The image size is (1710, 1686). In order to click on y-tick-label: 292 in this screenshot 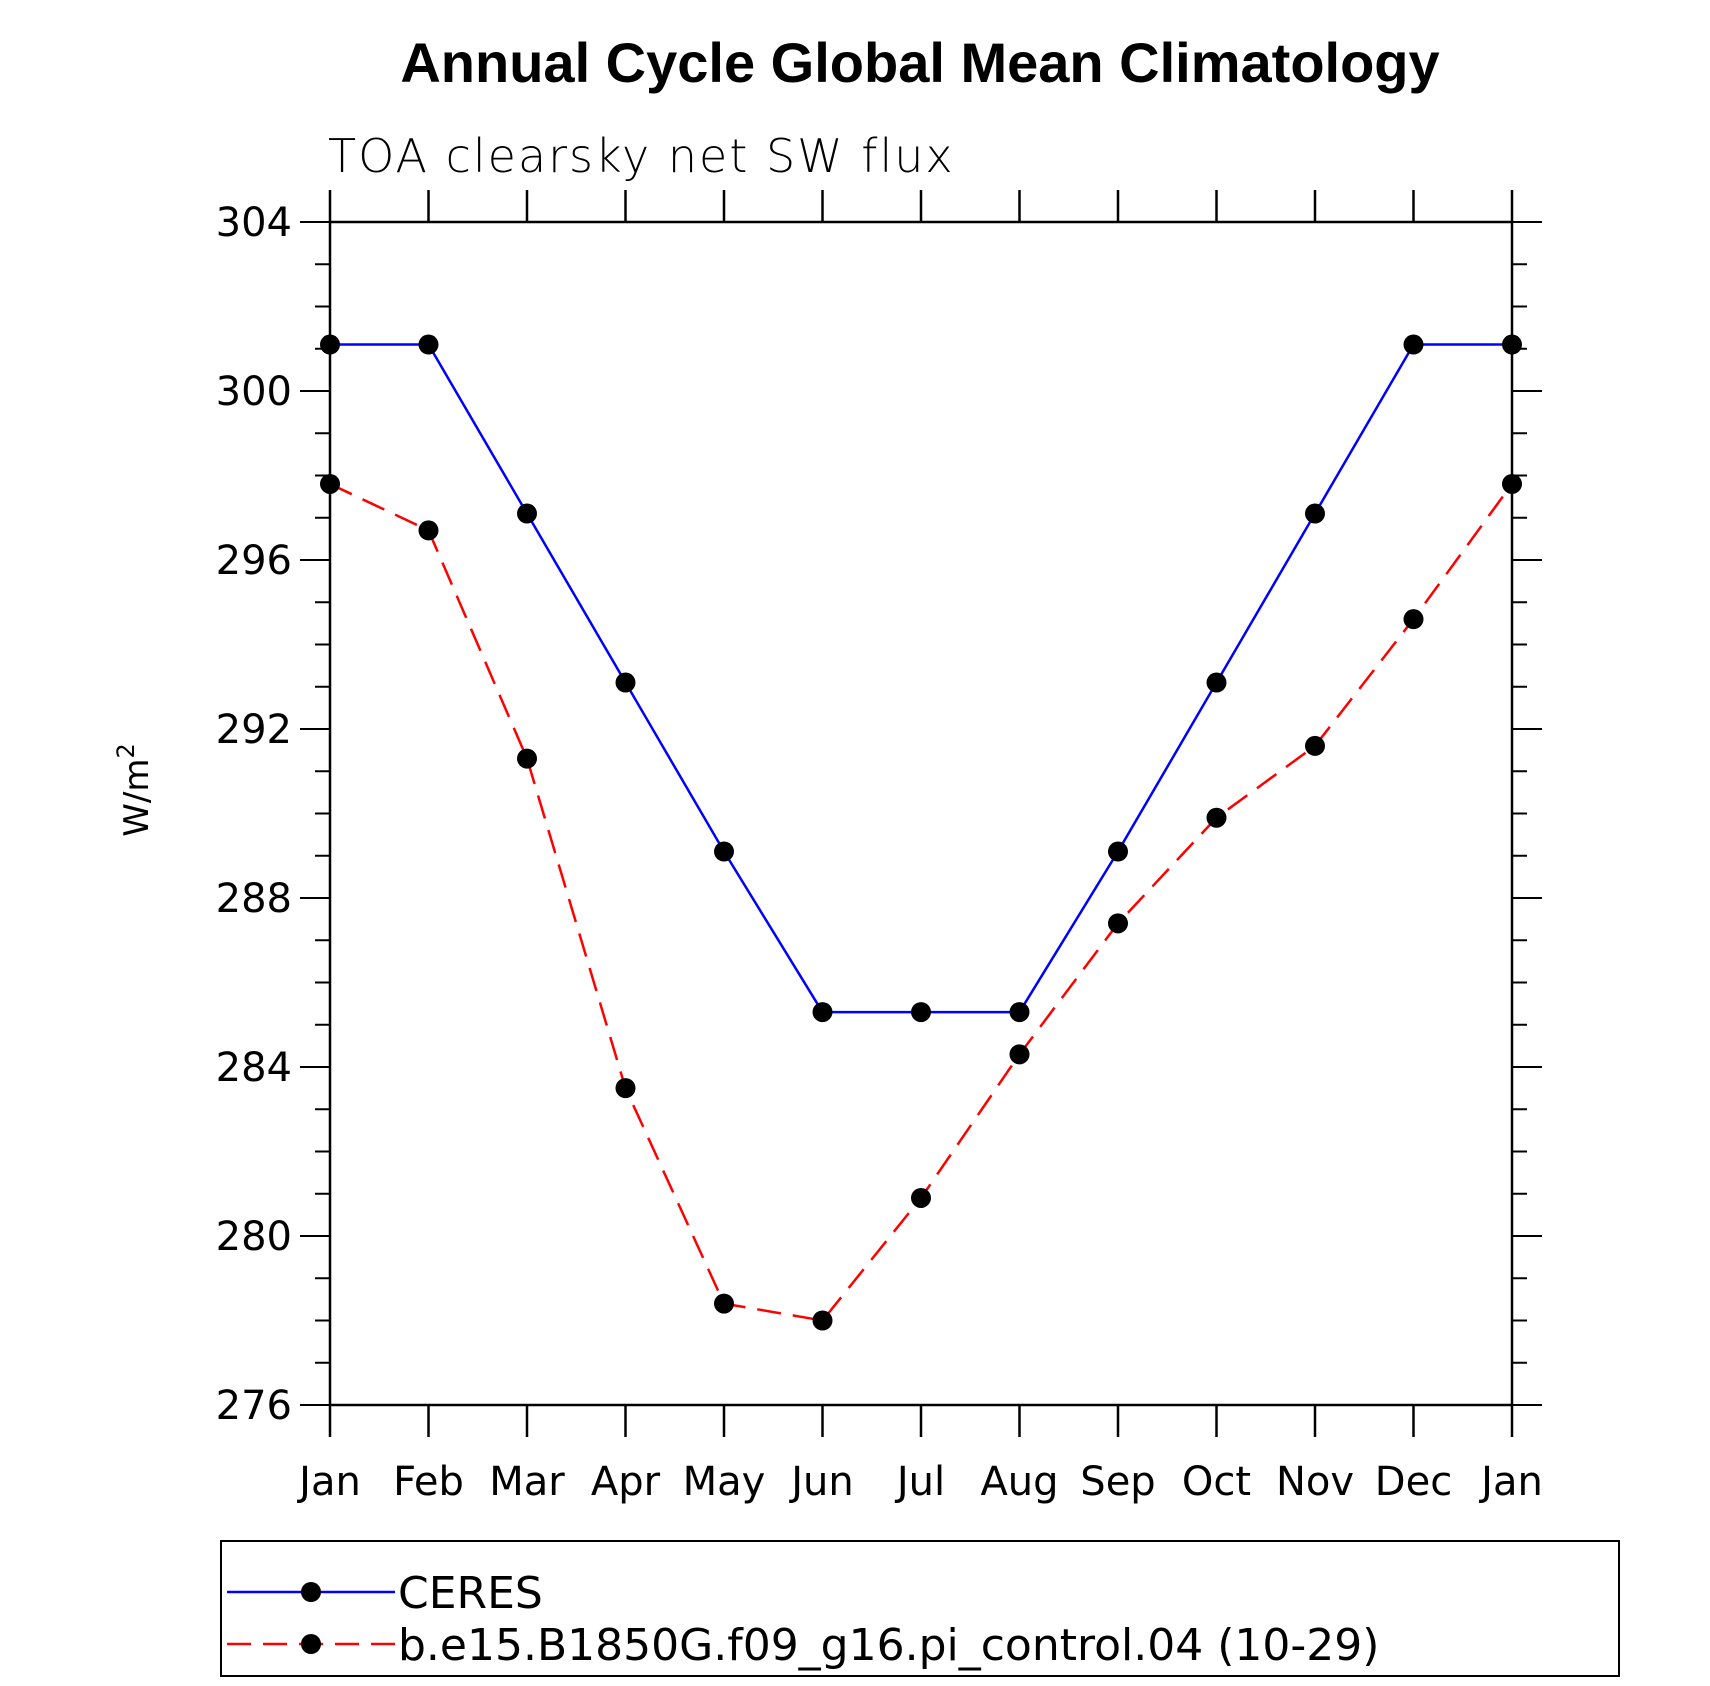, I will do `click(254, 730)`.